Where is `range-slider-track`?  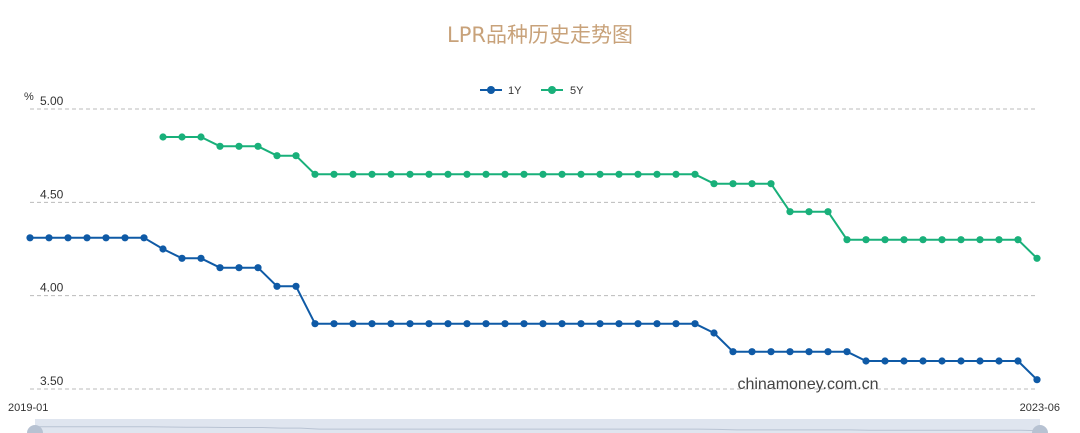 range-slider-track is located at coordinates (537, 426).